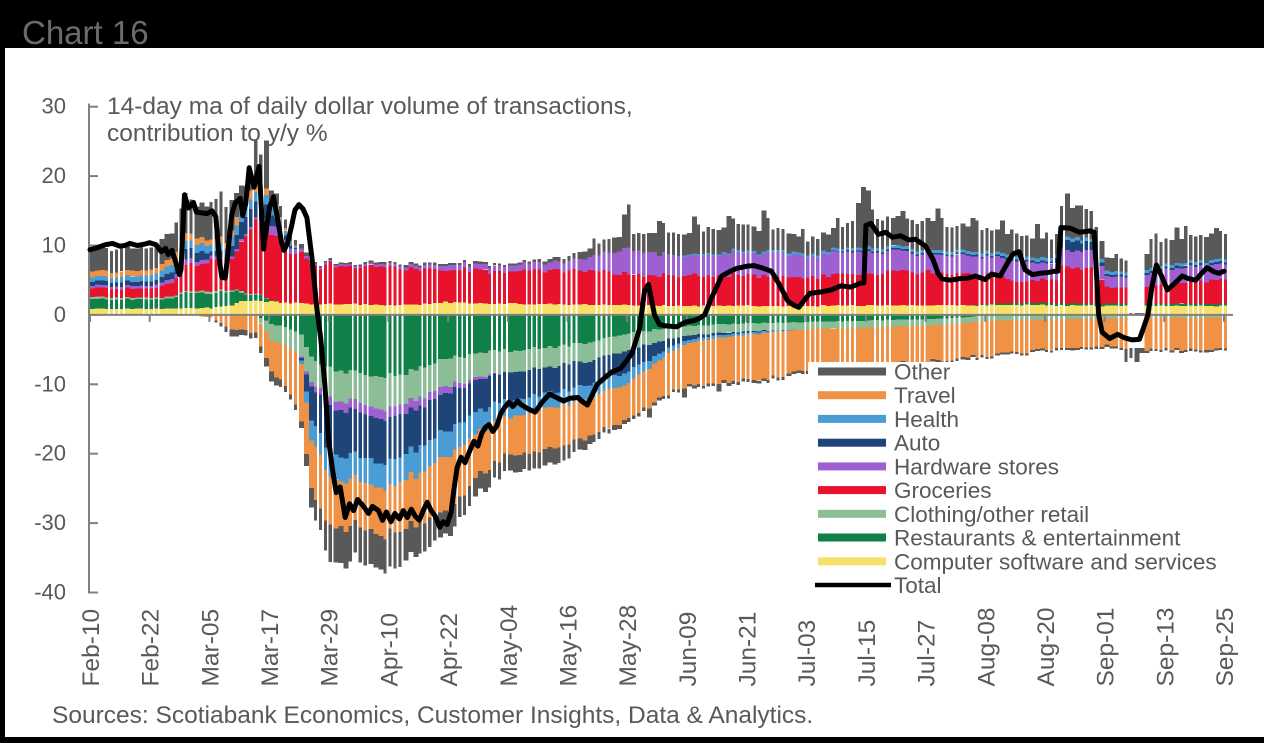  What do you see at coordinates (54, 175) in the screenshot?
I see `svg-text: 20` at bounding box center [54, 175].